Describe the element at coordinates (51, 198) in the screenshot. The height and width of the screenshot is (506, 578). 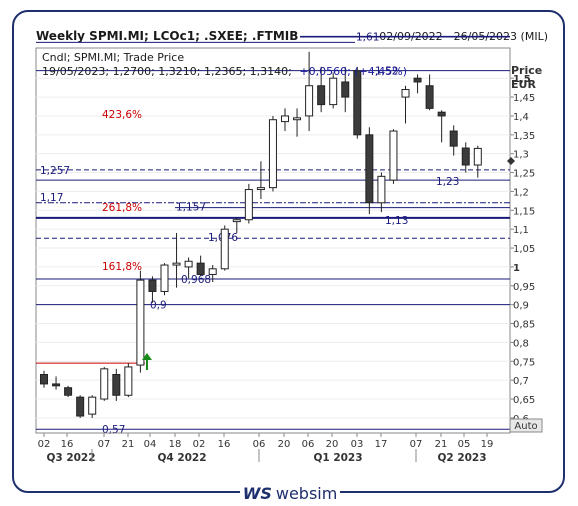
I see `level-label: 1,17` at that location.